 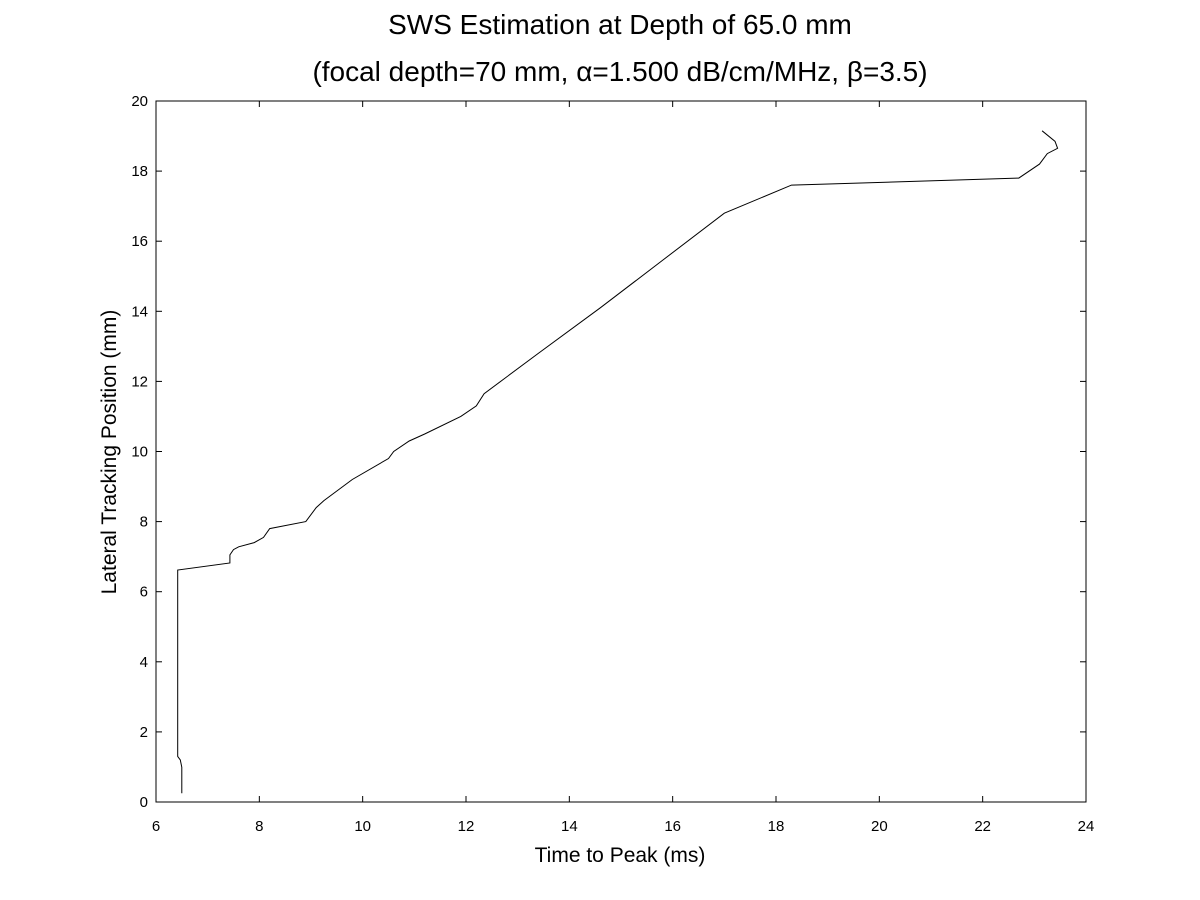 What do you see at coordinates (1086, 826) in the screenshot?
I see `x-tick-label: 24` at bounding box center [1086, 826].